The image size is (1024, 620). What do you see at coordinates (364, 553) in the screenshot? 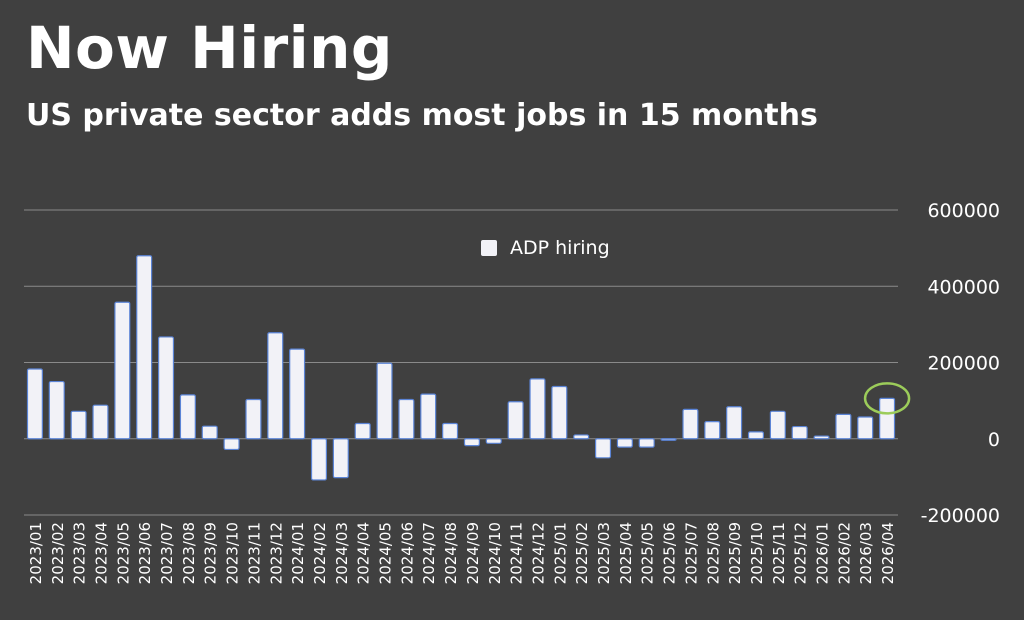
I see `x-tick-label: 2024/04` at bounding box center [364, 553].